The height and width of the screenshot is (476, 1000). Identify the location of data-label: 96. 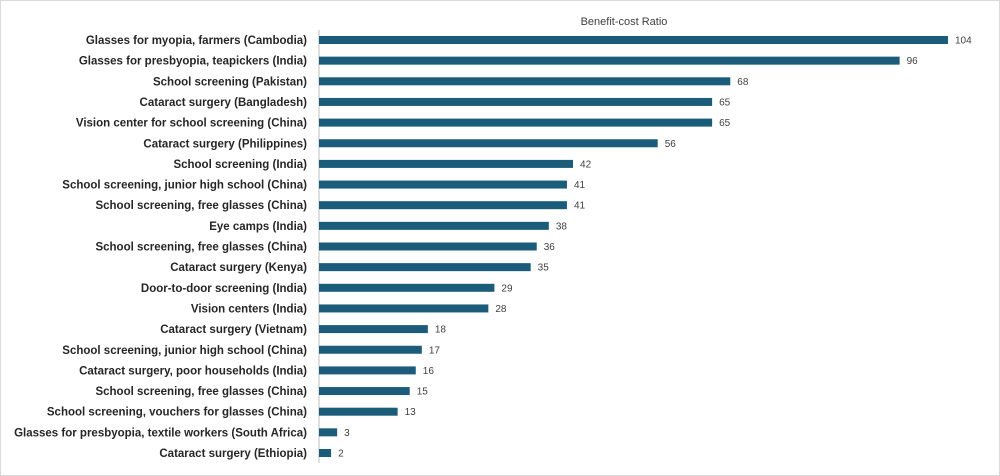
(913, 61).